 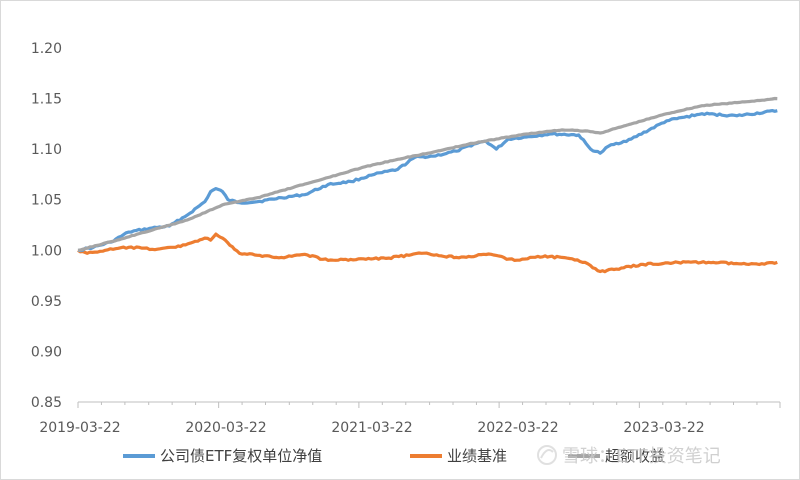 What do you see at coordinates (46, 100) in the screenshot?
I see `y-tick-label: 1.15` at bounding box center [46, 100].